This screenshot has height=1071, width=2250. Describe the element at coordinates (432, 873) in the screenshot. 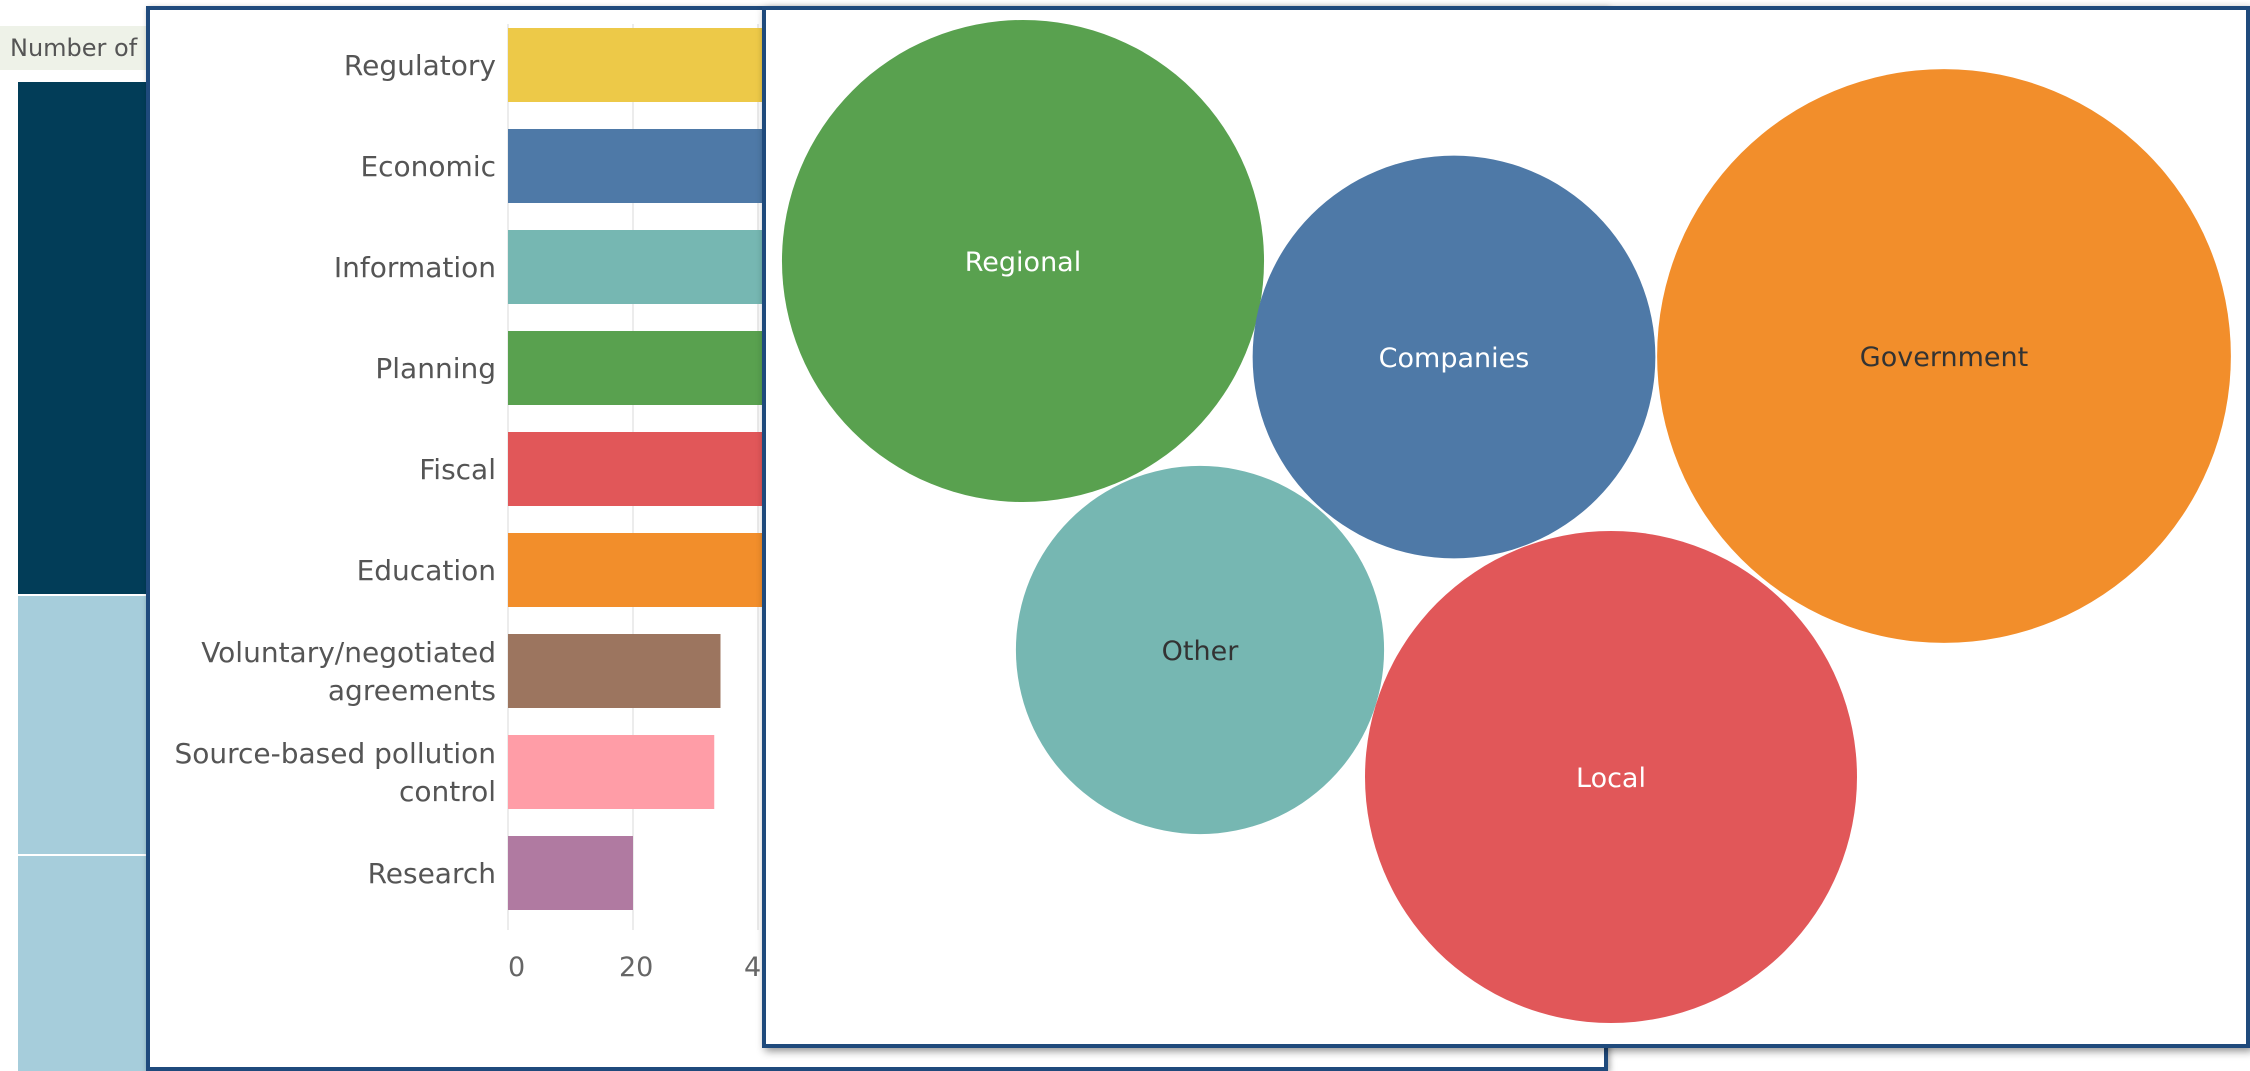

I see `y-category-label: Research` at that location.